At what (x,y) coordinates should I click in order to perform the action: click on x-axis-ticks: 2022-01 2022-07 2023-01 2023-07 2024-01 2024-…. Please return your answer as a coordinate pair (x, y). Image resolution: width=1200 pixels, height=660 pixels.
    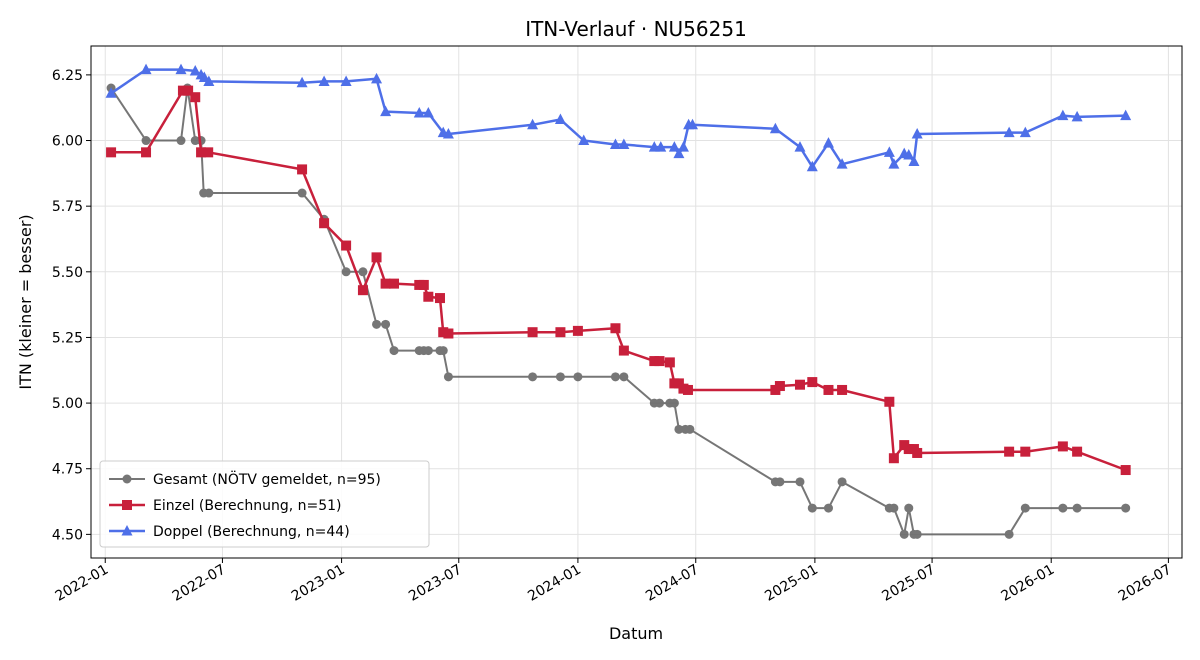
    Looking at the image, I should click on (613, 581).